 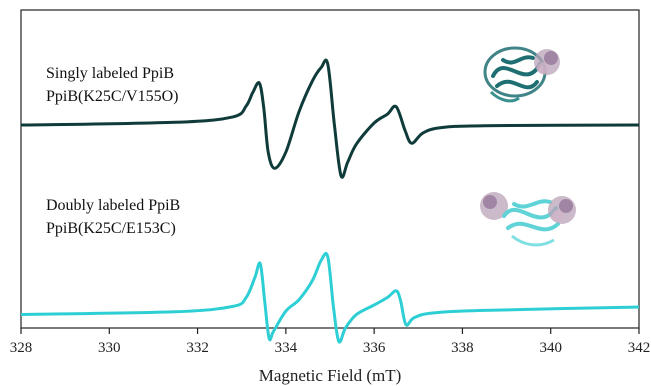 What do you see at coordinates (286, 348) in the screenshot?
I see `x-tick-label: 334` at bounding box center [286, 348].